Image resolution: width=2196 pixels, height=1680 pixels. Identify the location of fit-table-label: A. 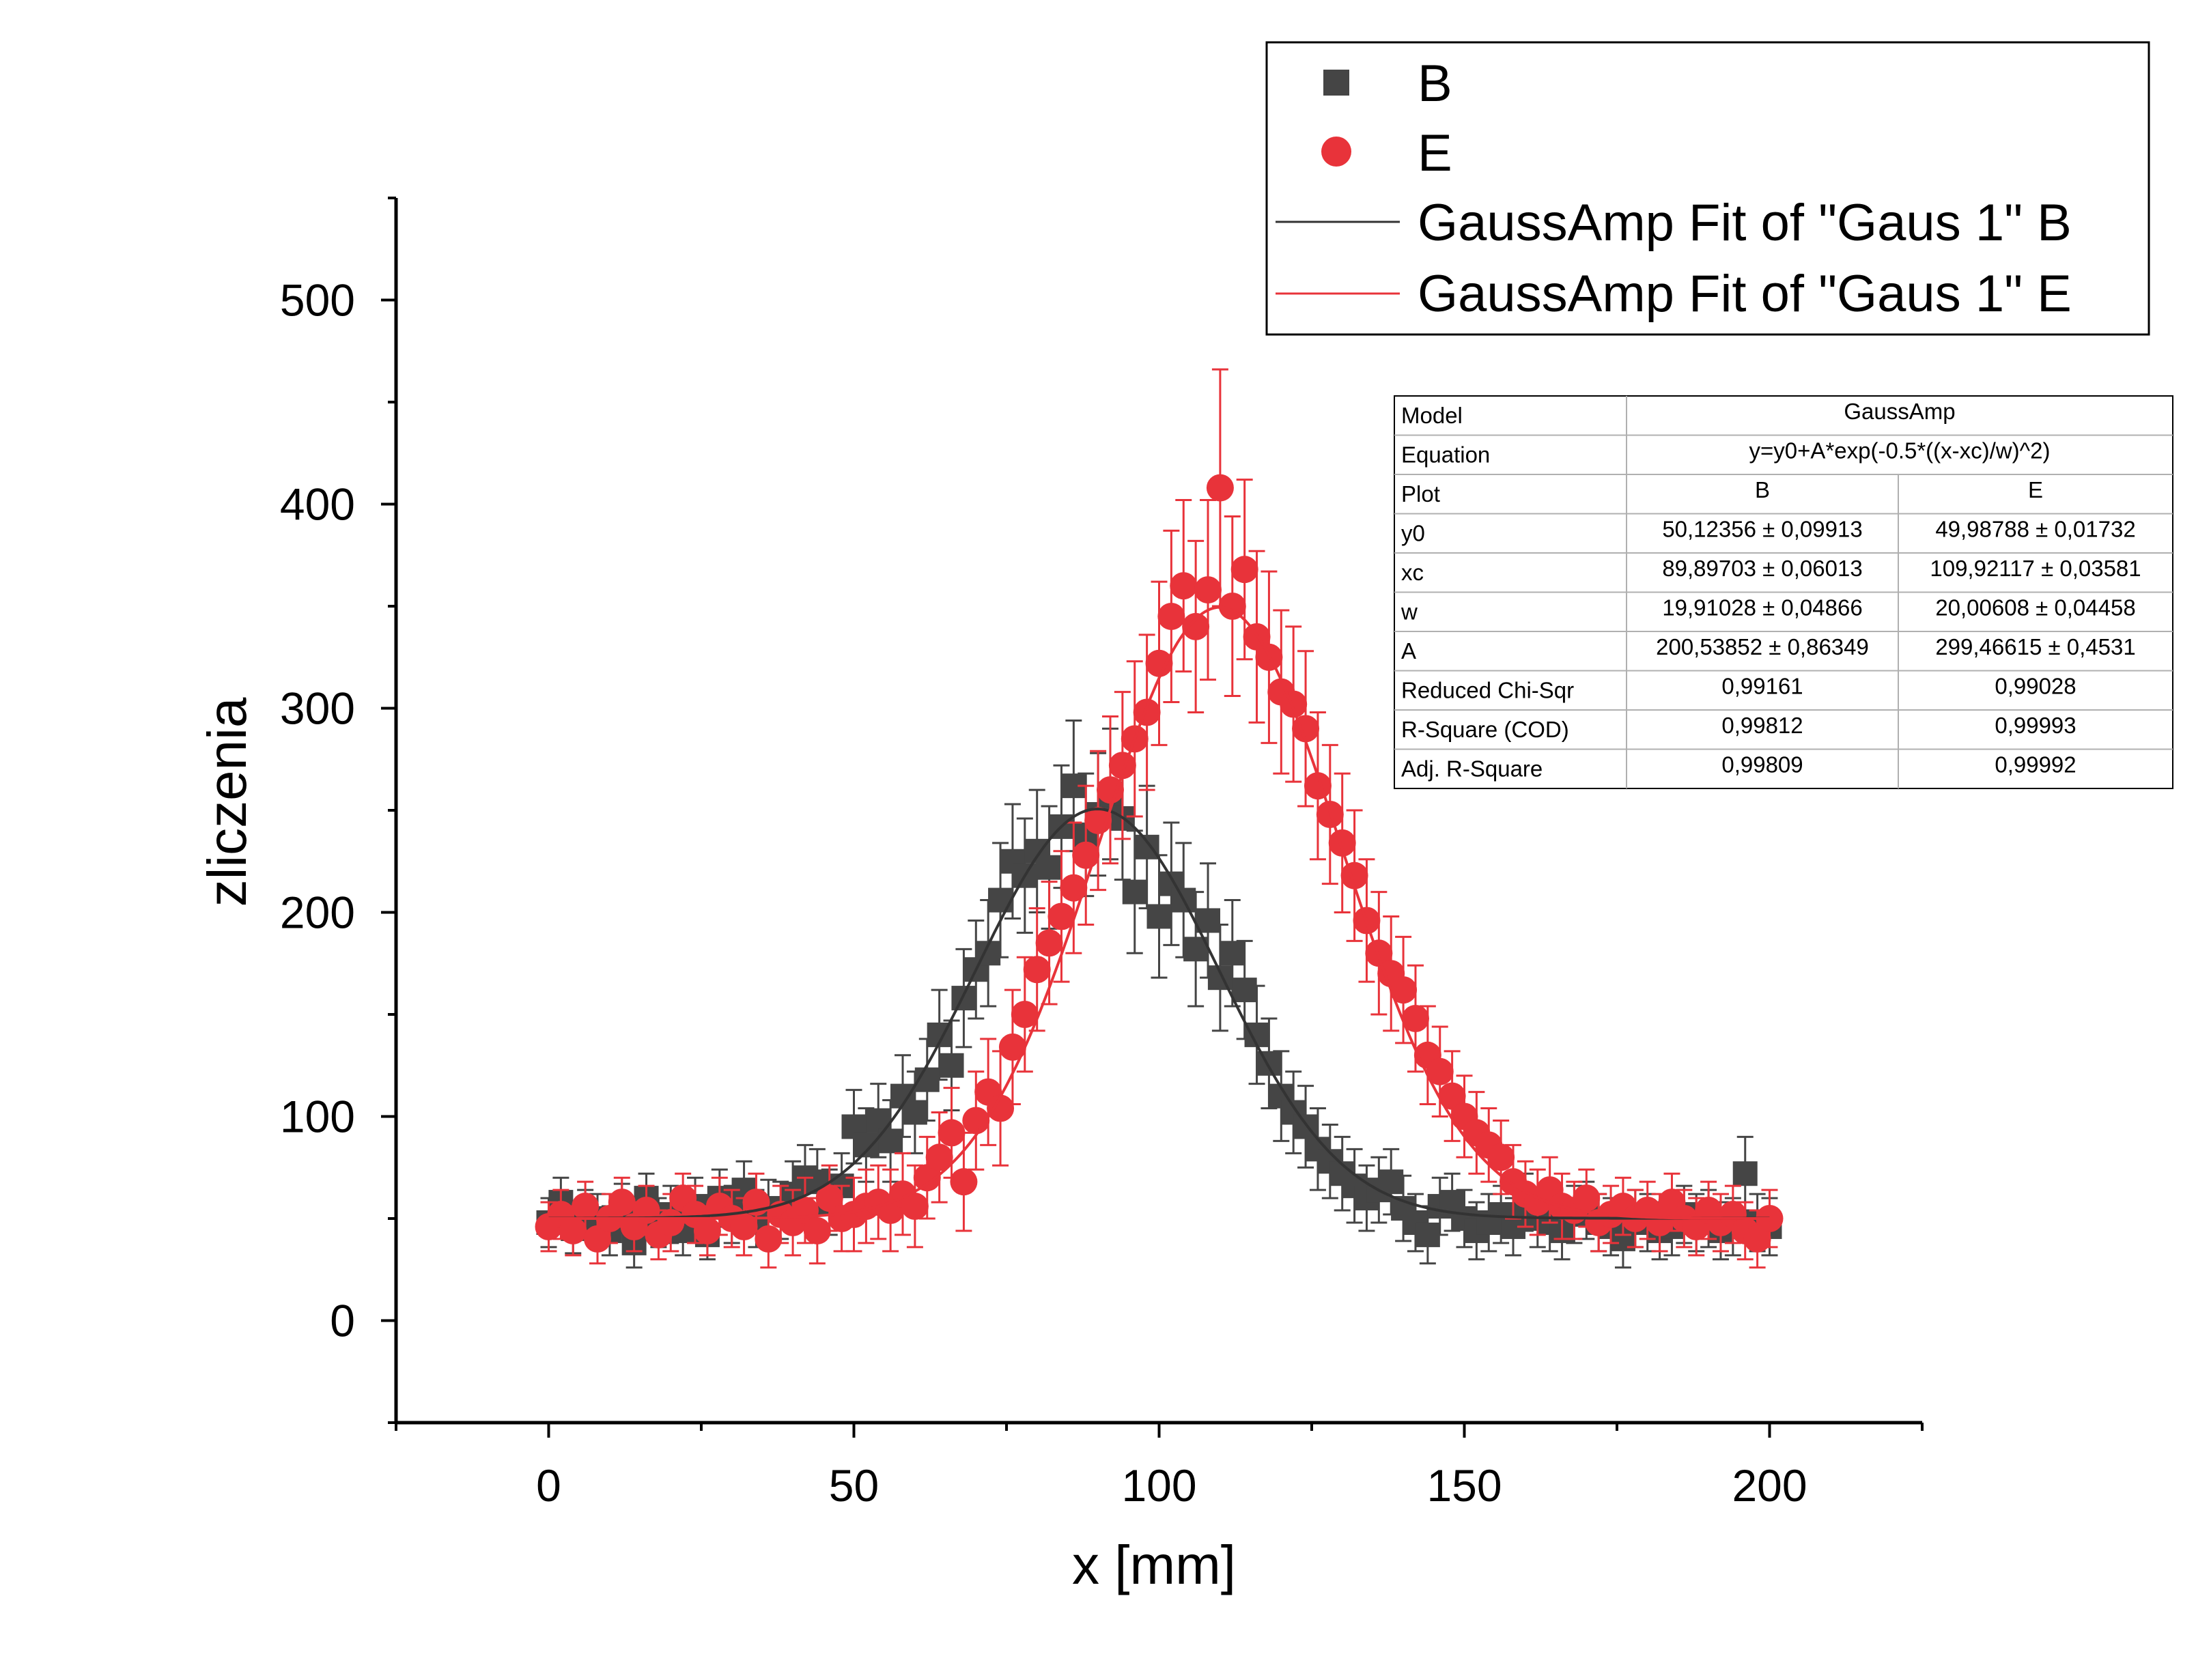
(1409, 651).